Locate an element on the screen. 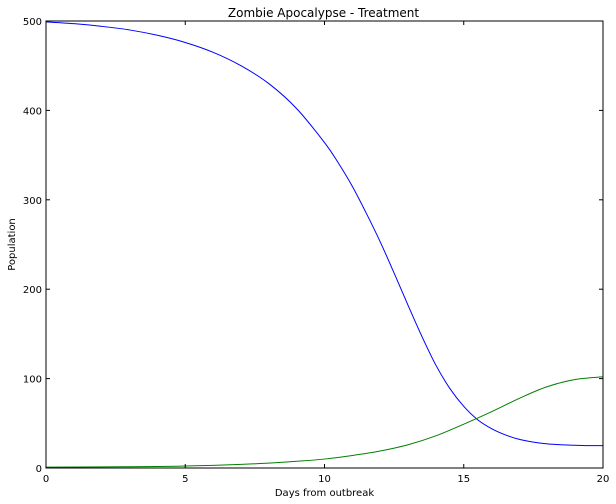  chart-title: Zombie Apocalypse - Treatment is located at coordinates (324, 13).